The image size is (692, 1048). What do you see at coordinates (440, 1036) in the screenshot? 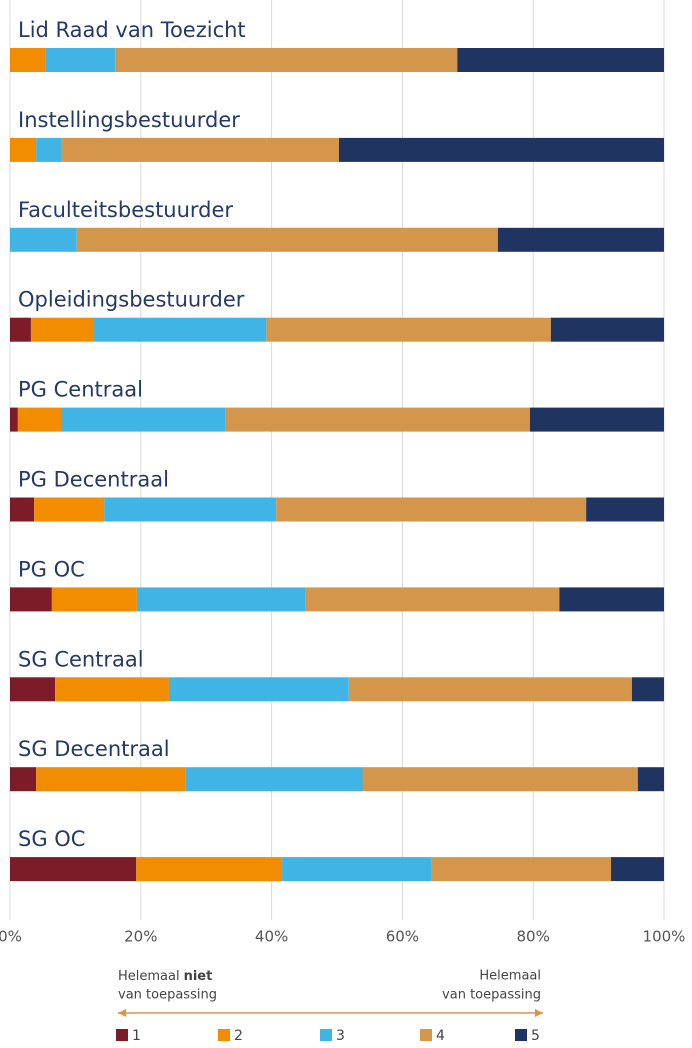
I see `legend-label: 4` at bounding box center [440, 1036].